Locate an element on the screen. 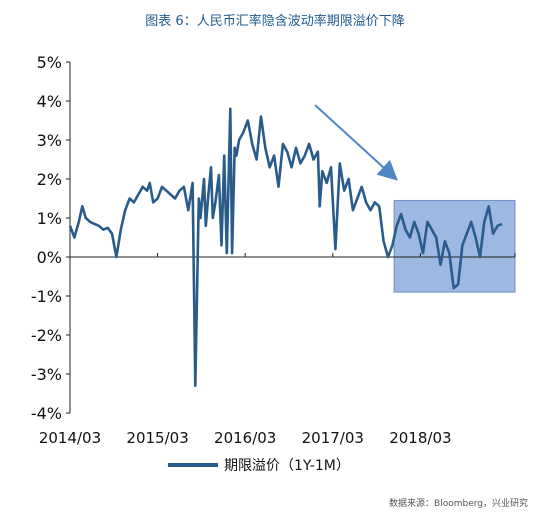  y-tick-label: 3% is located at coordinates (49, 140).